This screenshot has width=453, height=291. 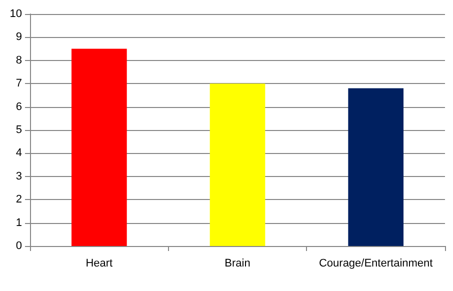 I want to click on x-tick-label: Courage/Entertainment, so click(x=375, y=264).